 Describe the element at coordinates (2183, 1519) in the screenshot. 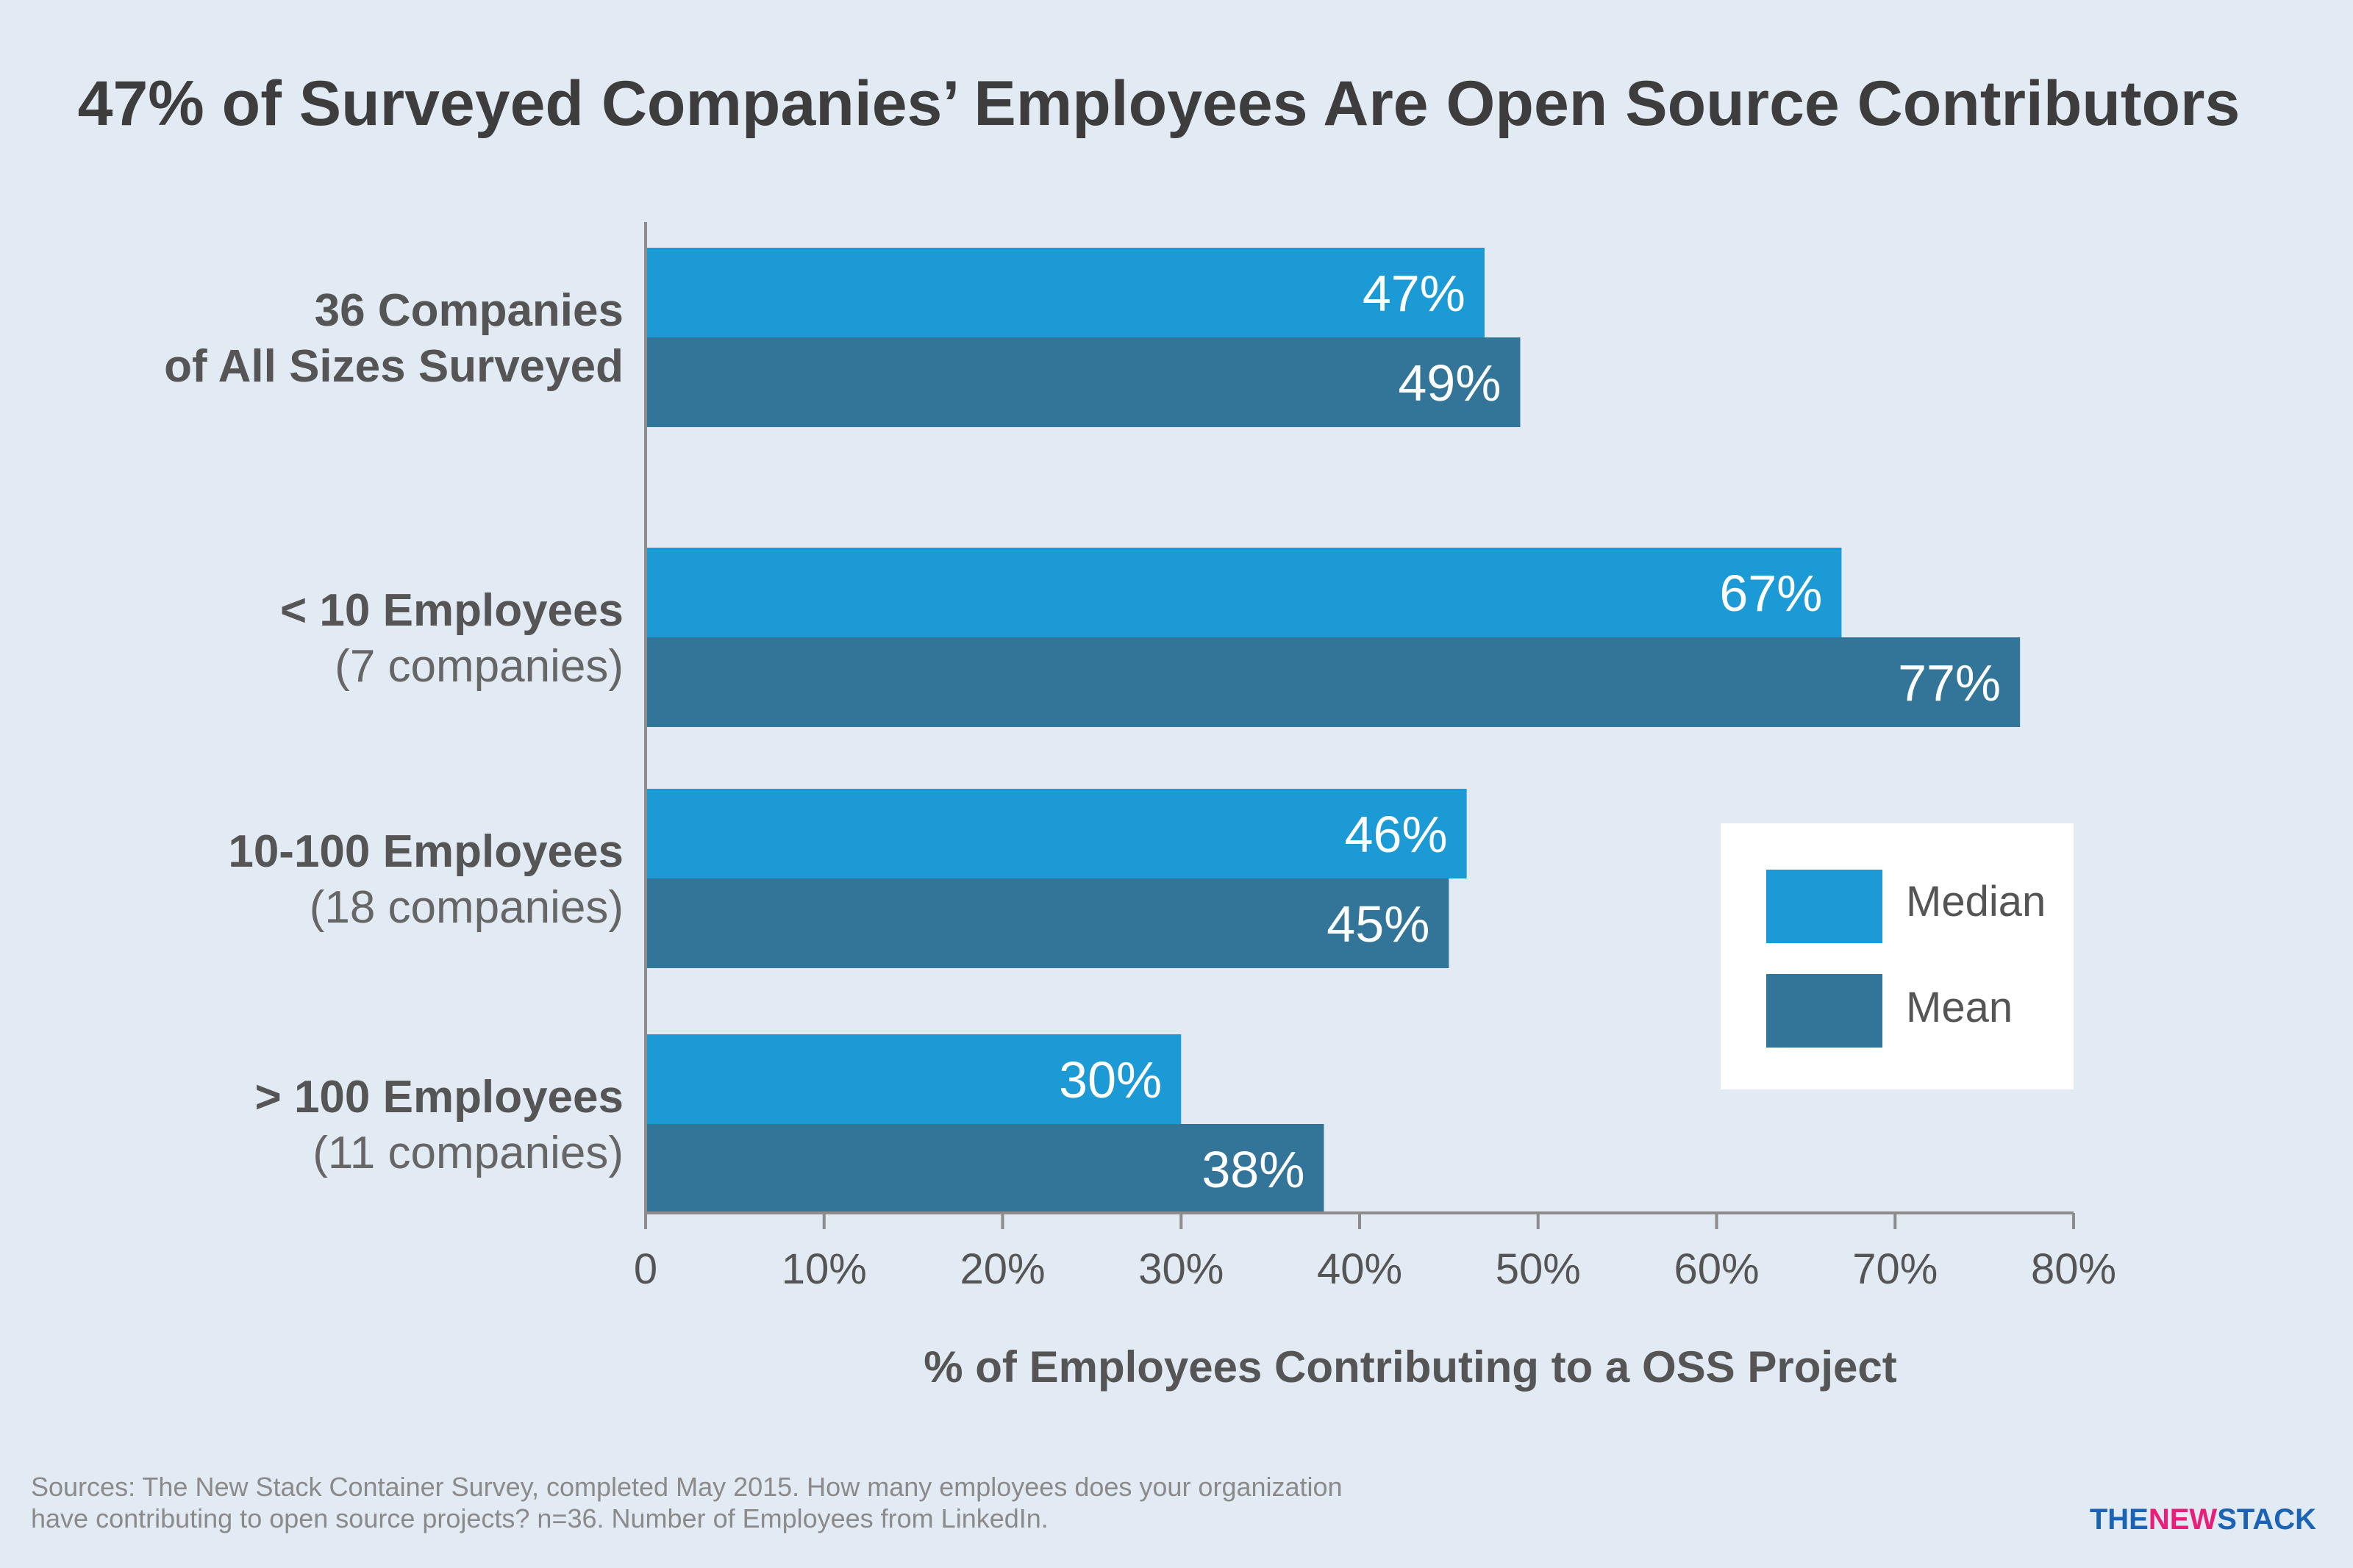

I see `logo-new: NEW` at that location.